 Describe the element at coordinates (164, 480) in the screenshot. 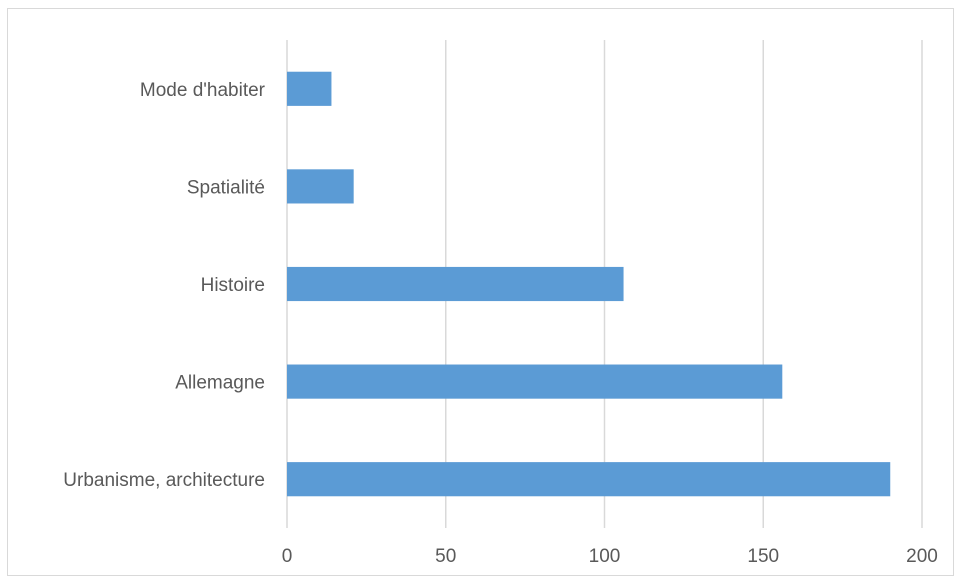

I see `category-label: Urbanisme, architecture` at that location.